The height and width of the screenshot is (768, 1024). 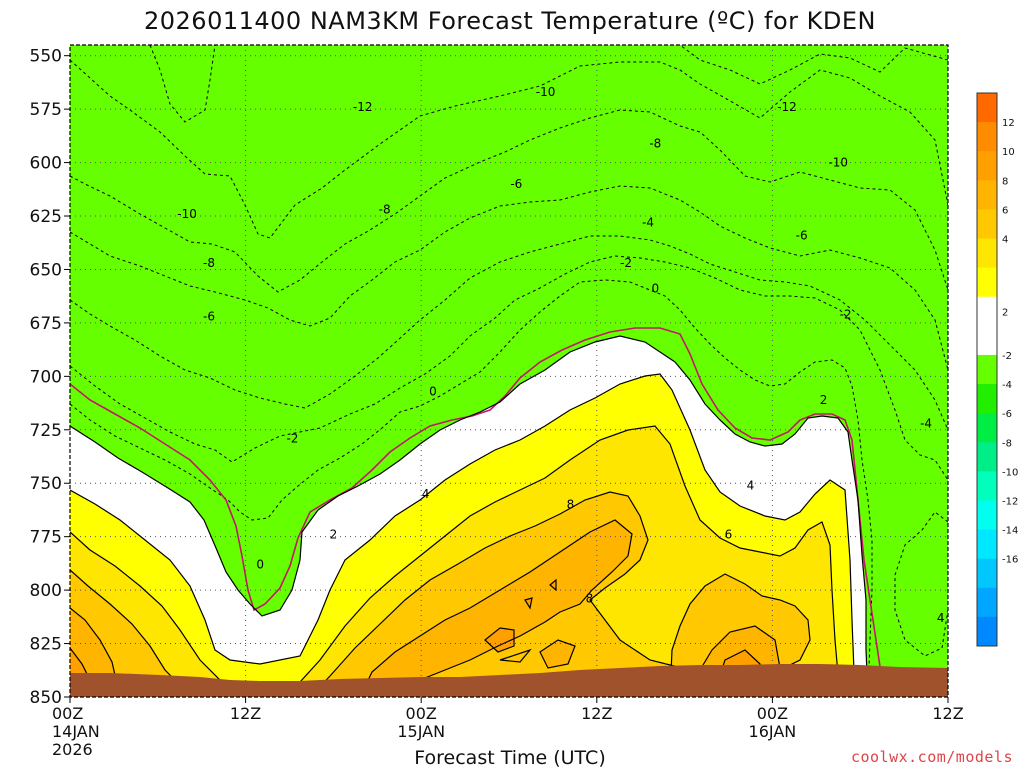 I want to click on colorbar-tick-label: 6, so click(x=1005, y=210).